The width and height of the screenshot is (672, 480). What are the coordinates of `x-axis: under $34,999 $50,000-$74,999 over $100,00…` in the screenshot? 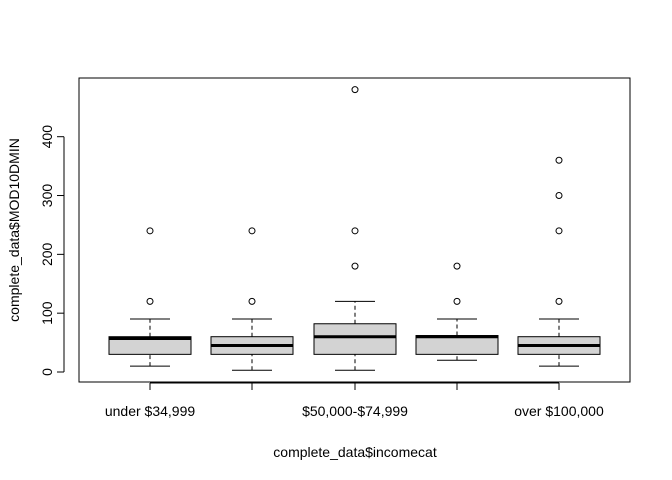 It's located at (354, 400).